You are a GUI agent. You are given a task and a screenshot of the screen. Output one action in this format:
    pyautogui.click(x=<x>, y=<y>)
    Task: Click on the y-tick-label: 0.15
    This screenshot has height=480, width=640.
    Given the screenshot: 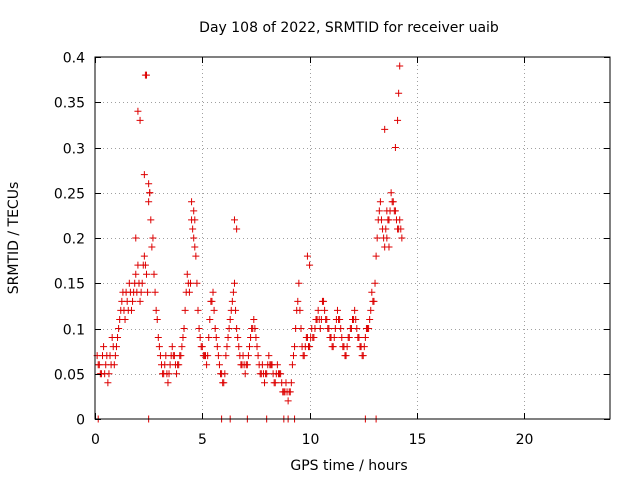 What is the action you would take?
    pyautogui.click(x=69, y=285)
    